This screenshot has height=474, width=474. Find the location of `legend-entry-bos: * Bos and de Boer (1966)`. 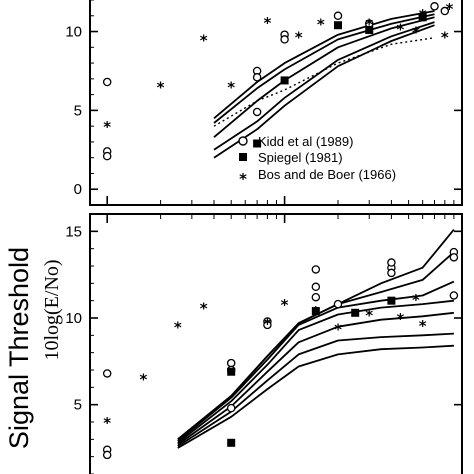

legend-entry-bos: * Bos and de Boer (1966) is located at coordinates (317, 177).